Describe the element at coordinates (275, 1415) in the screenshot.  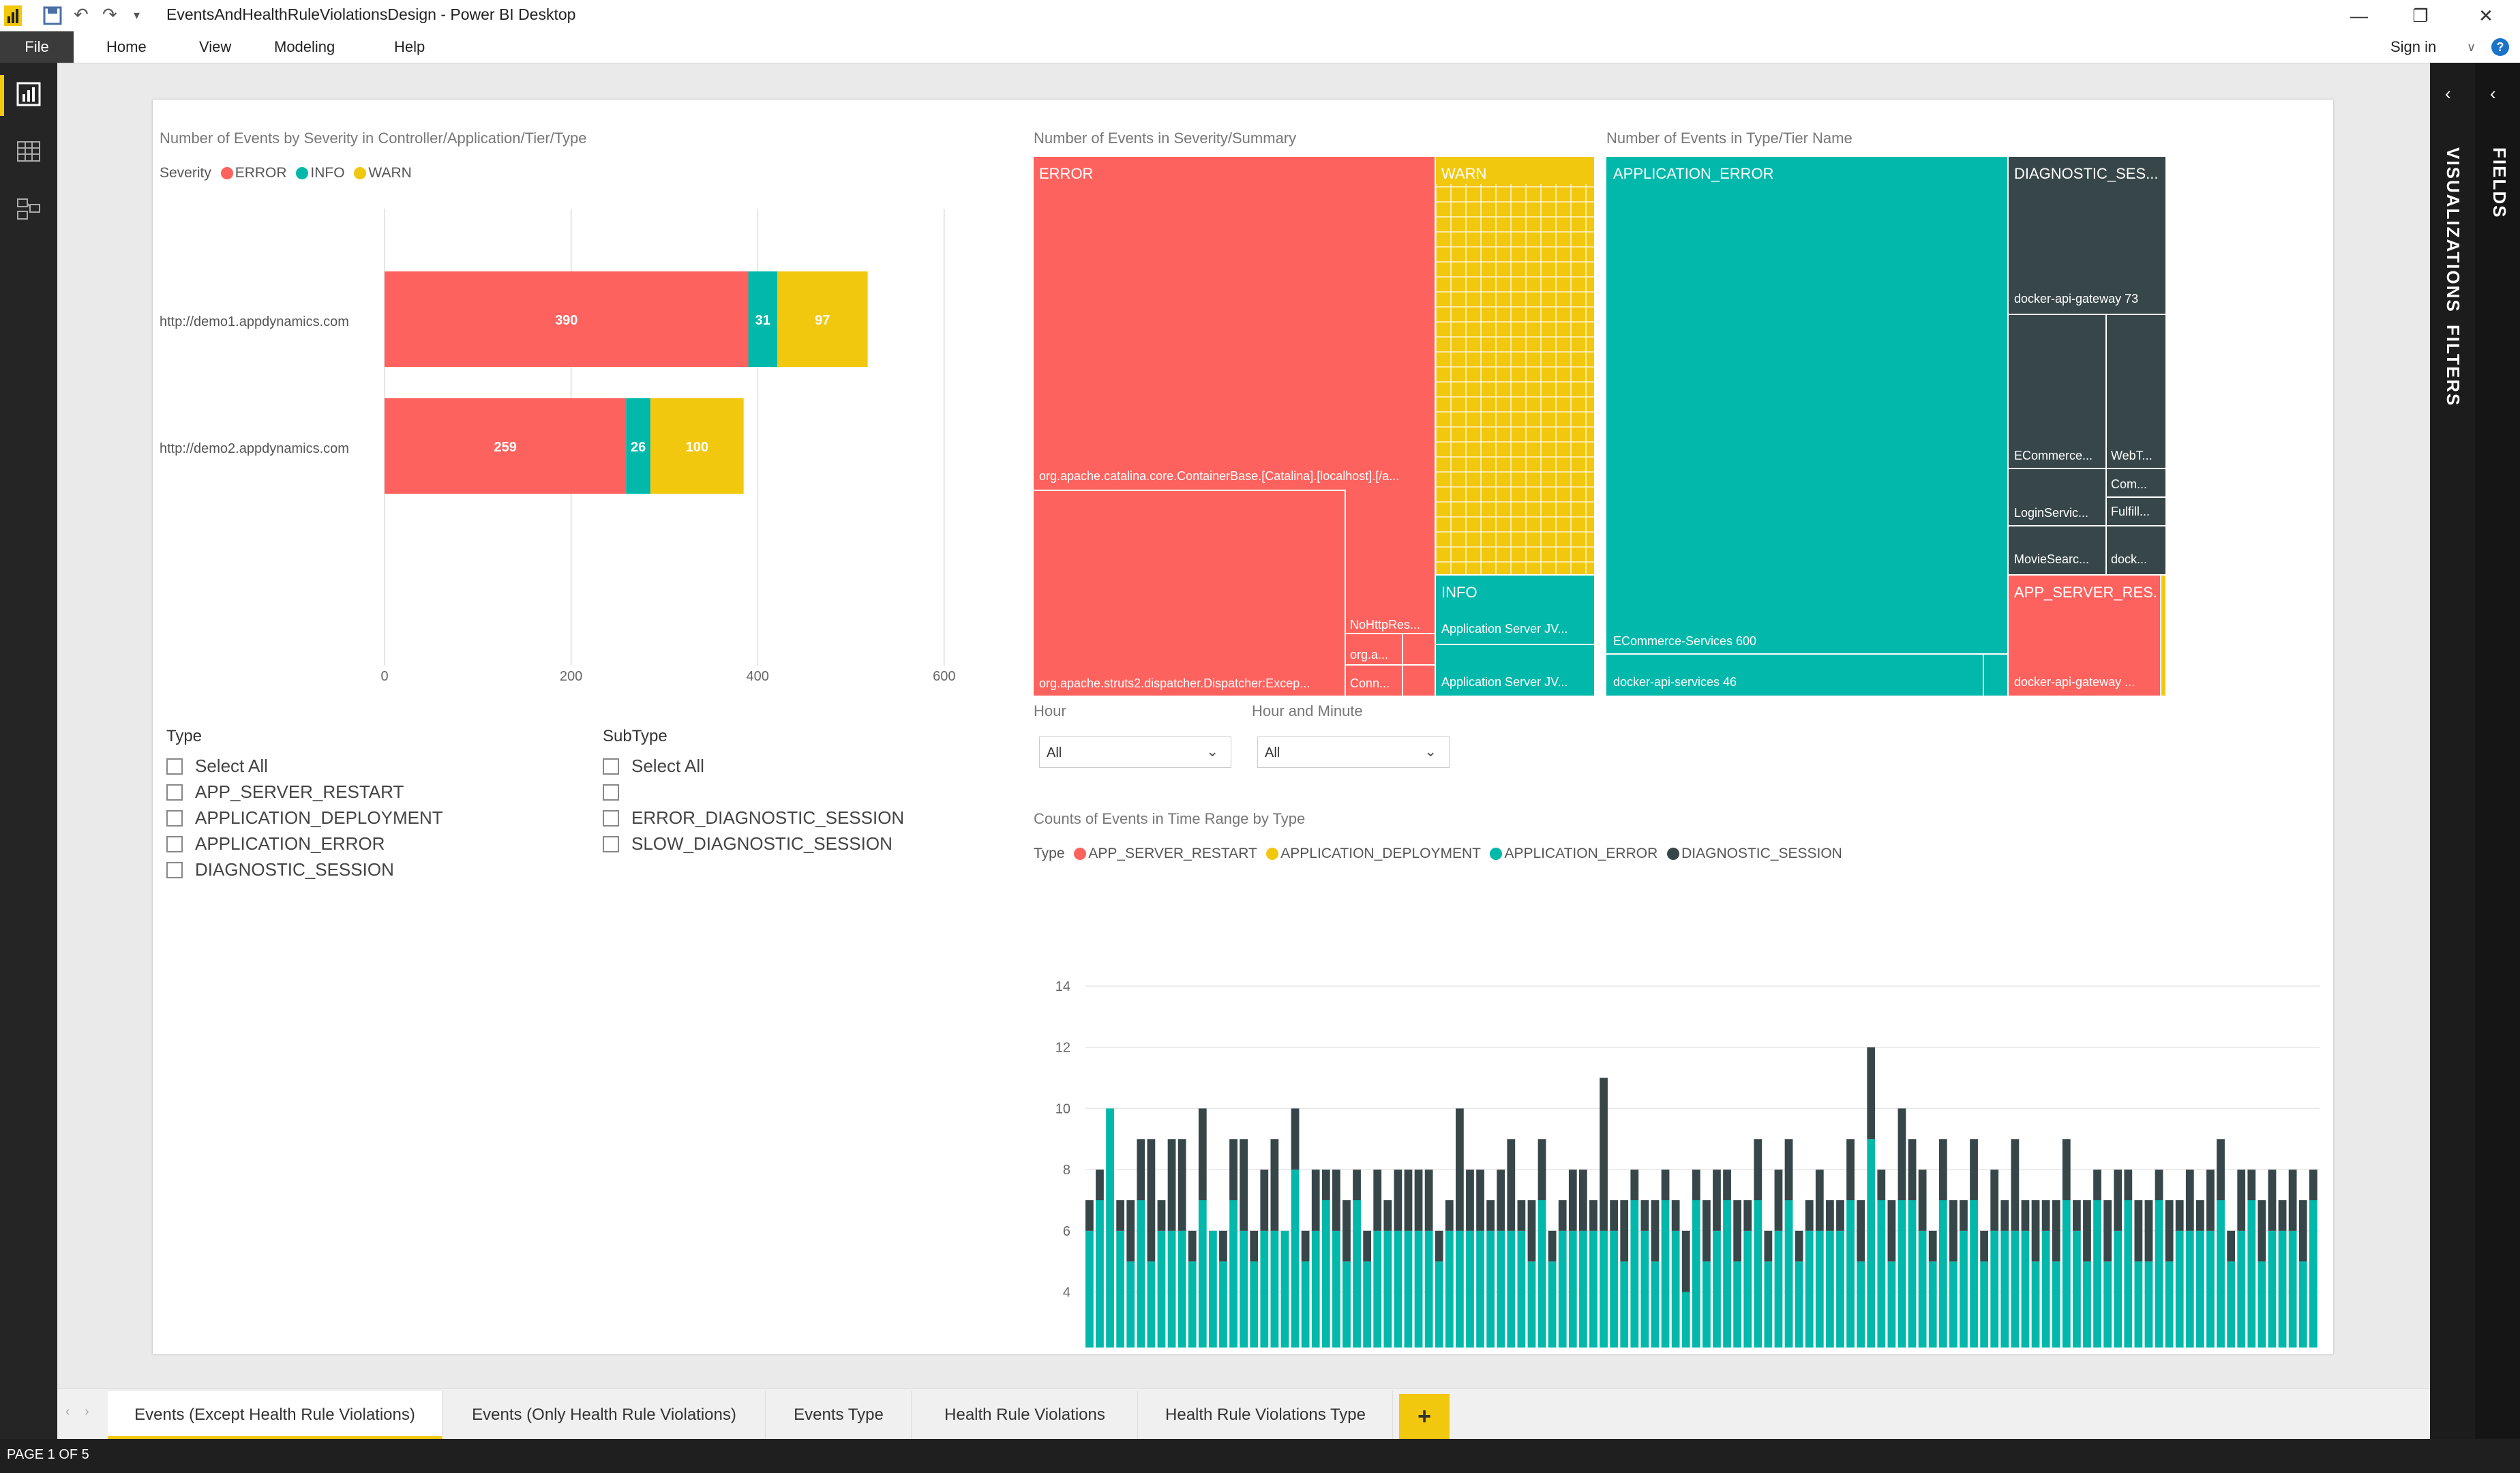
I see `page-tab-1: Events (Except Health Rule Violations)` at that location.